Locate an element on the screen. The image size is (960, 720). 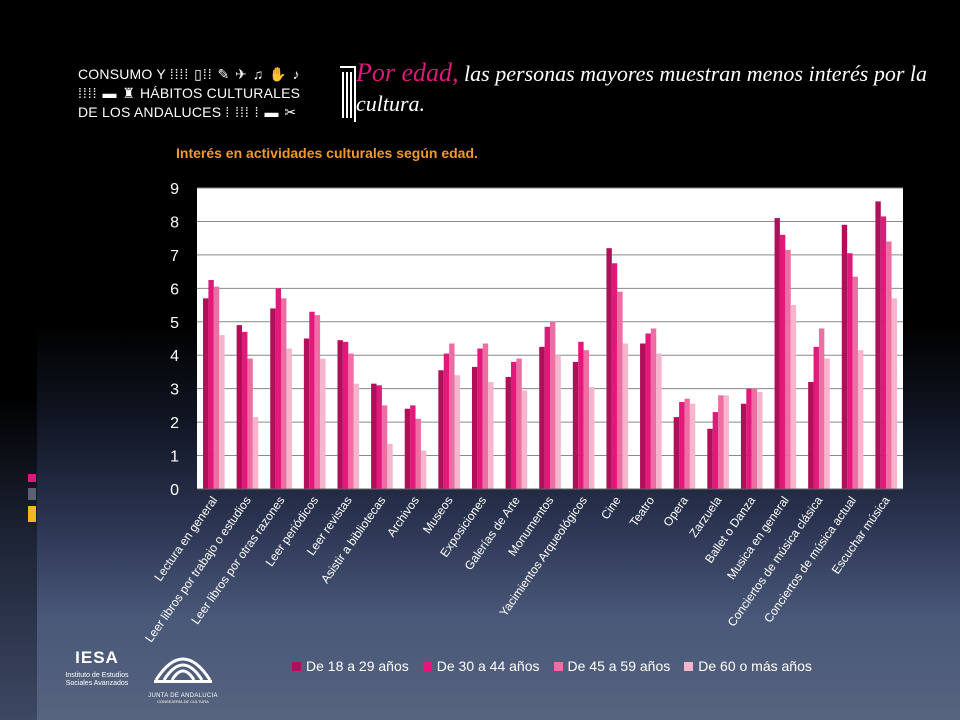
junta-emblem-icon is located at coordinates (183, 670).